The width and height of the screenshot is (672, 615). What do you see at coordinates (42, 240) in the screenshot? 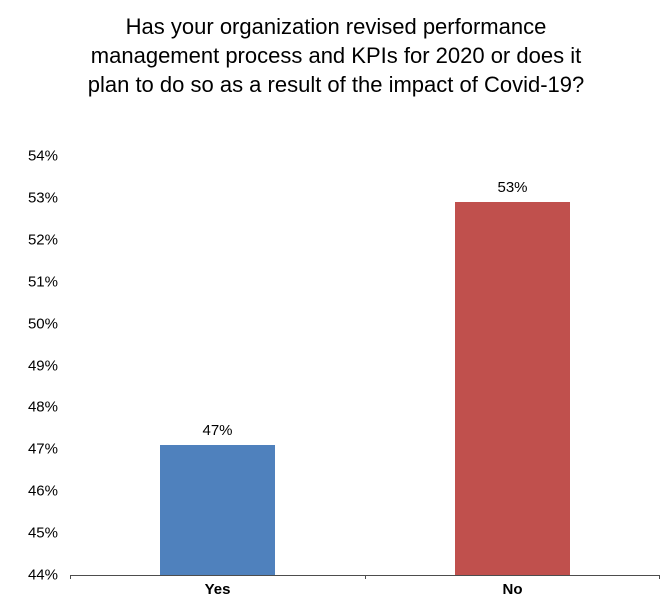
I see `y-axis-tick-label: 52%` at bounding box center [42, 240].